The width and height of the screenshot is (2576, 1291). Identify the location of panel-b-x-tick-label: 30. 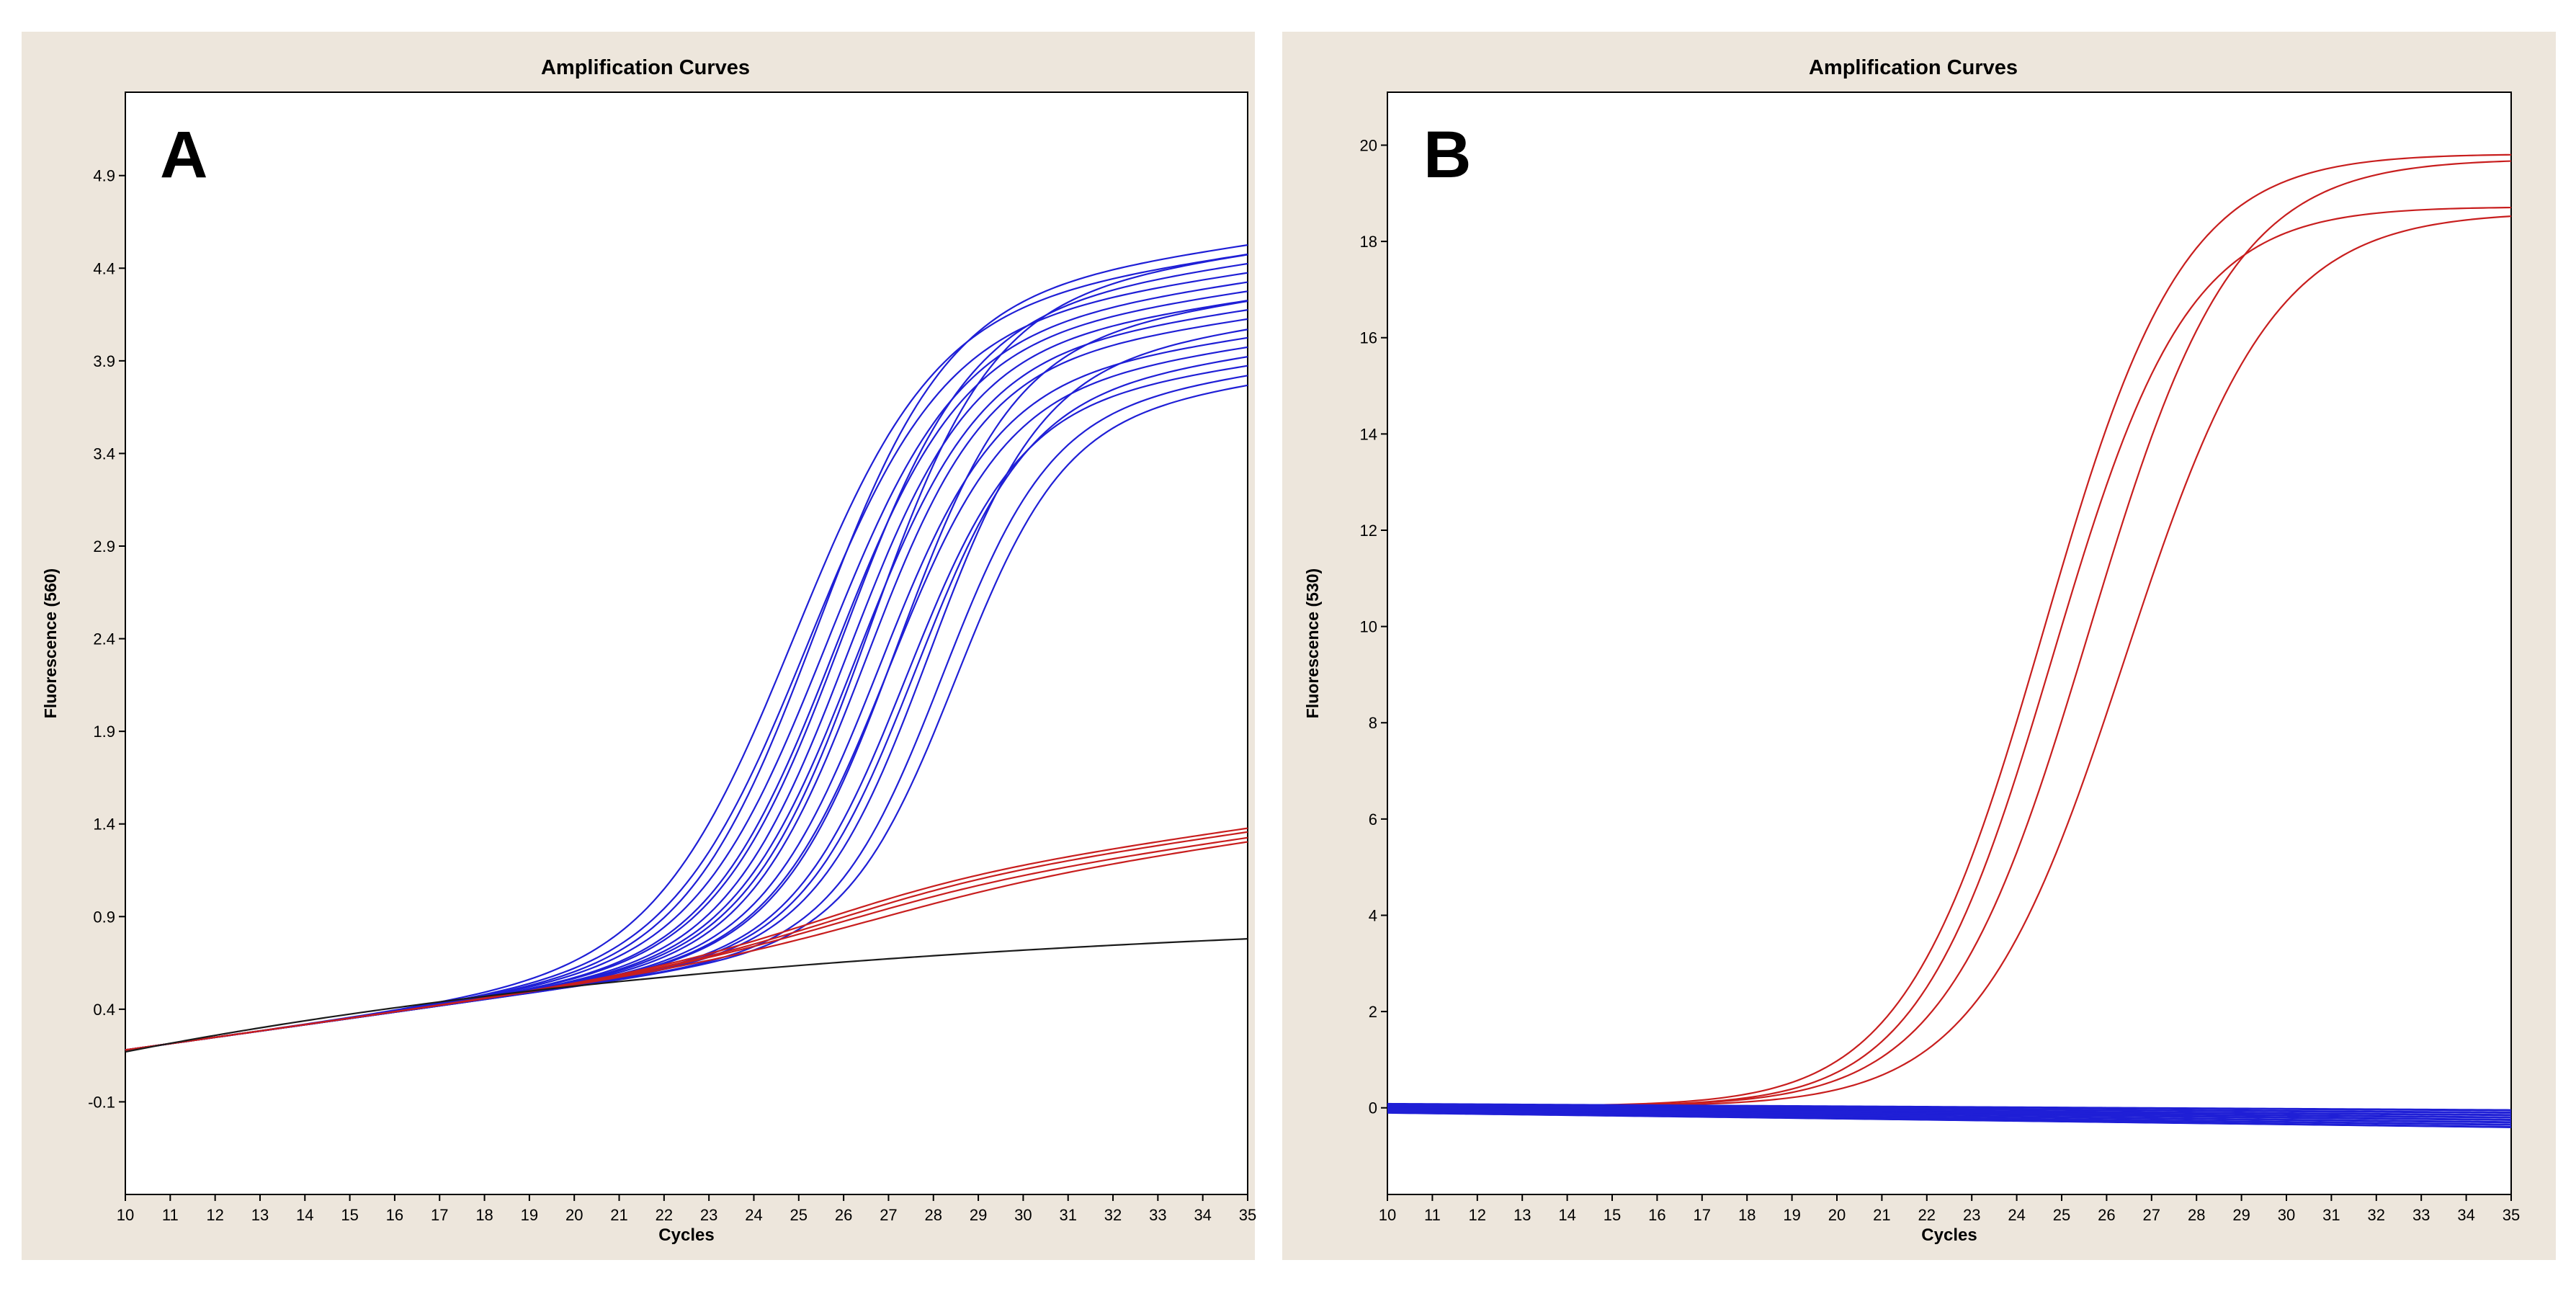
(2286, 1215).